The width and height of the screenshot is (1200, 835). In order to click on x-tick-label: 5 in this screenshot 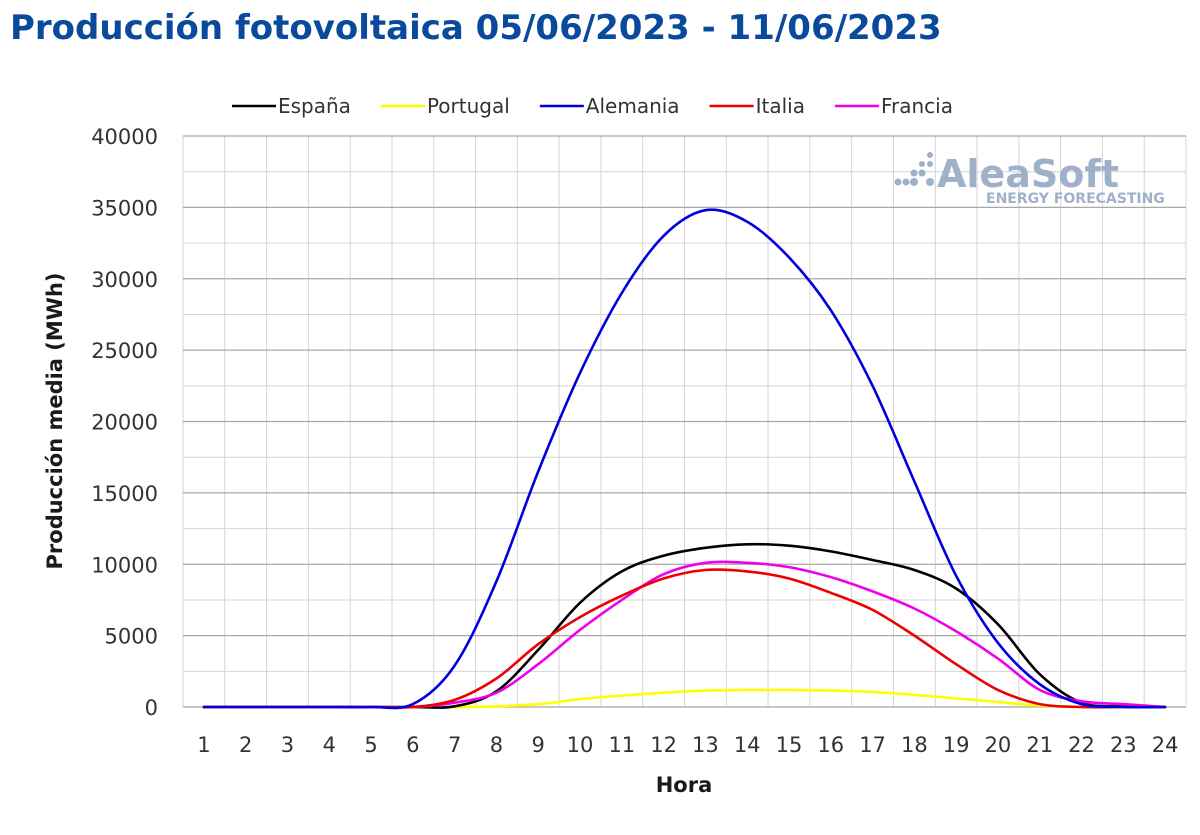, I will do `click(370, 745)`.